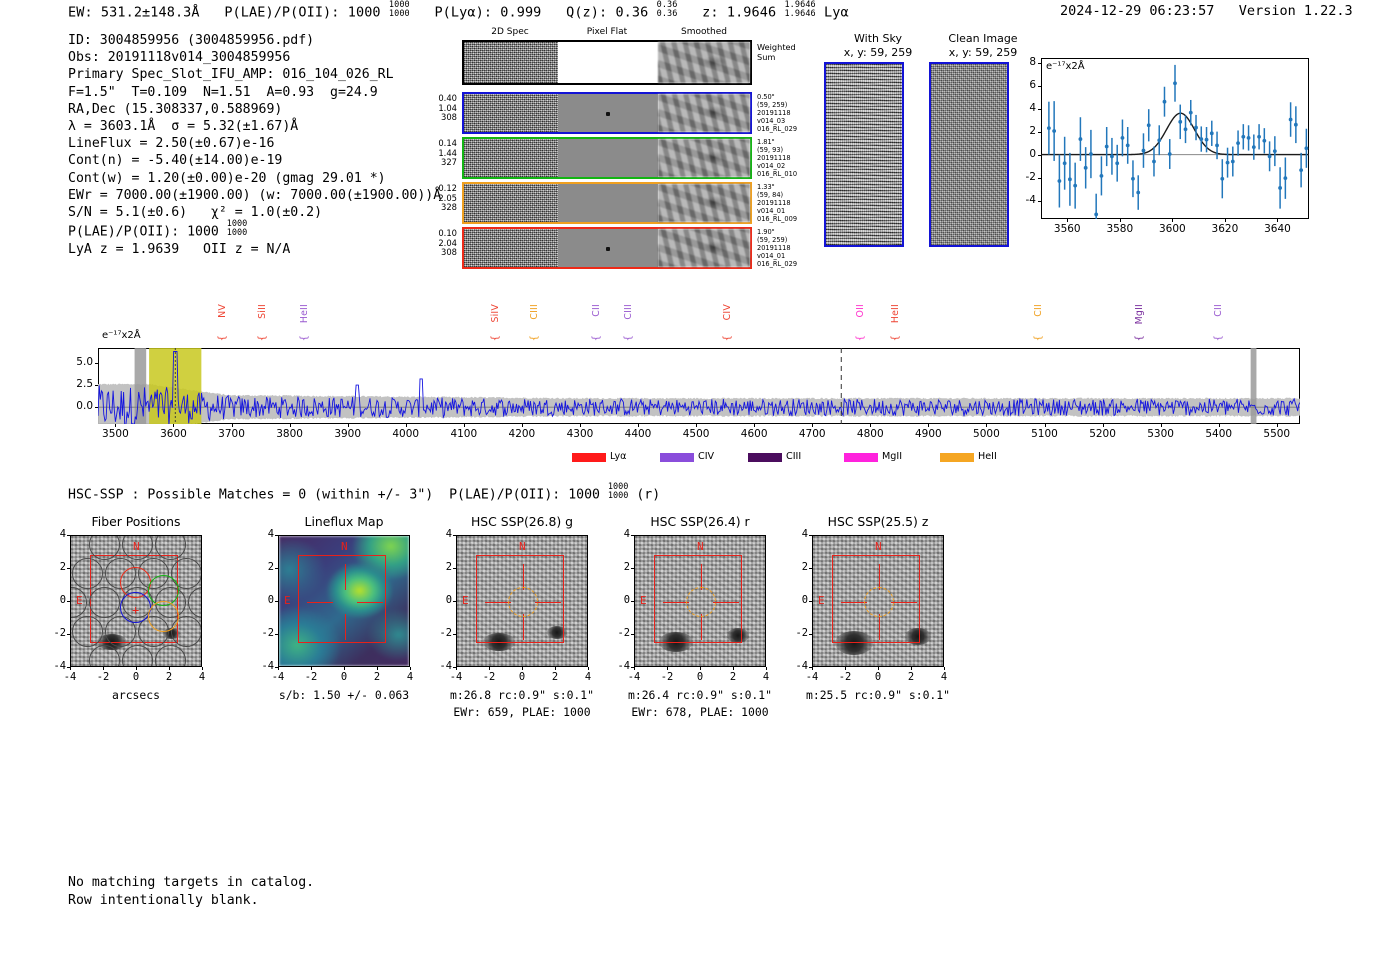 This screenshot has width=1400, height=953. Describe the element at coordinates (521, 695) in the screenshot. I see `panel-caption-1: m:26.8 rc:0.9" s:0.1"` at that location.